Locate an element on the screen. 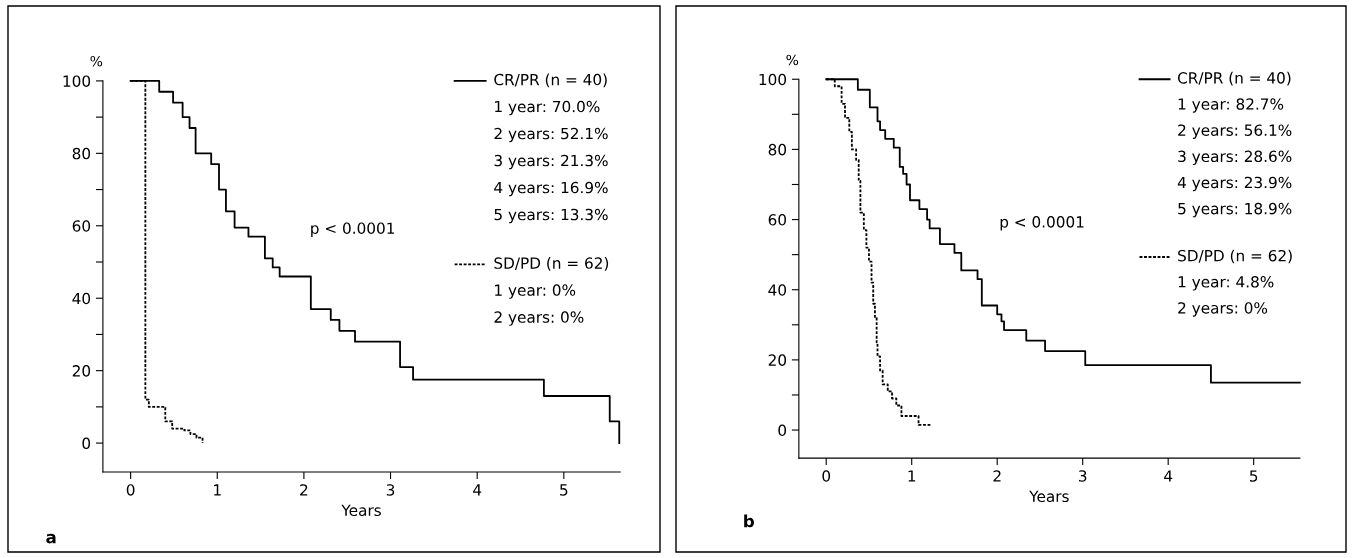  annotation: 5 years: 13.3% is located at coordinates (551, 216).